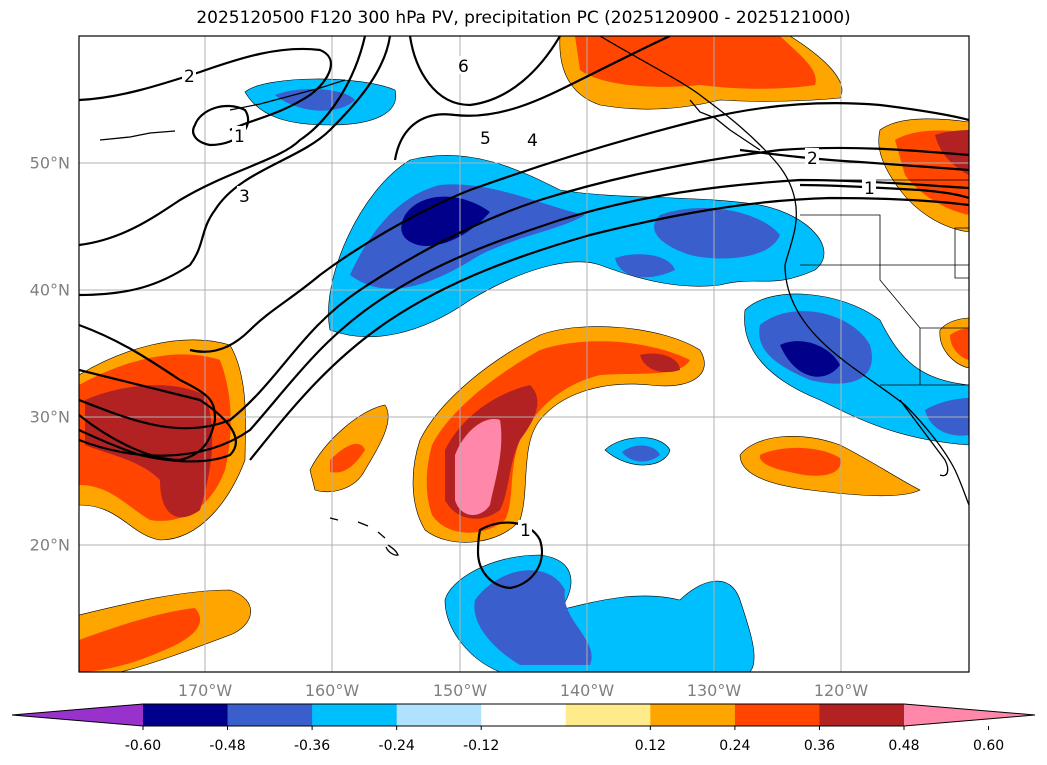 Image resolution: width=1047 pixels, height=765 pixels. What do you see at coordinates (445, 221) in the screenshot?
I see `precip-band-blue-core` at bounding box center [445, 221].